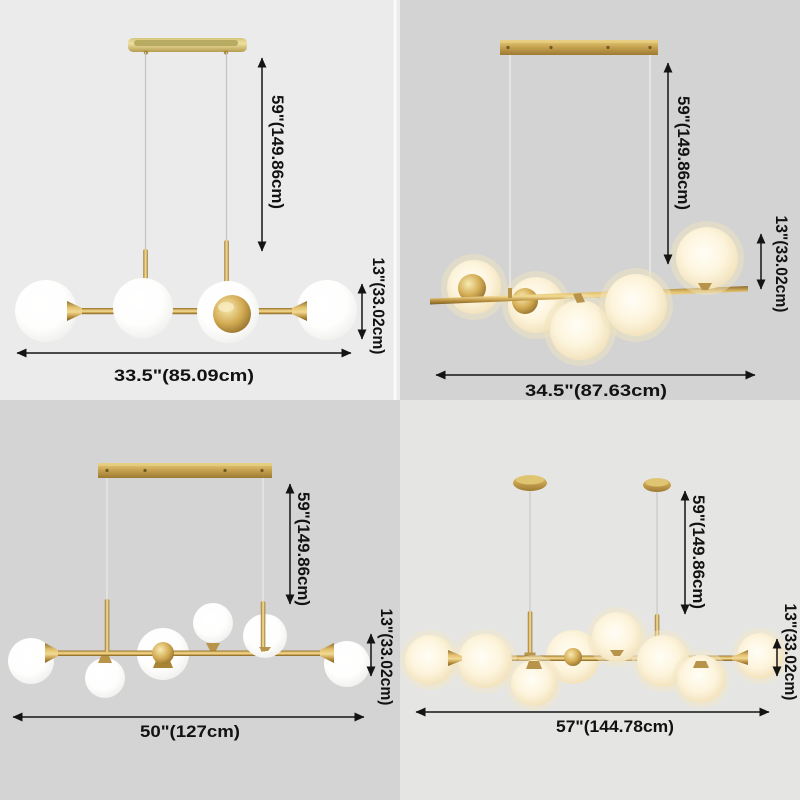 Image resolution: width=800 pixels, height=800 pixels. I want to click on width-label: 57"(144.78cm), so click(615, 726).